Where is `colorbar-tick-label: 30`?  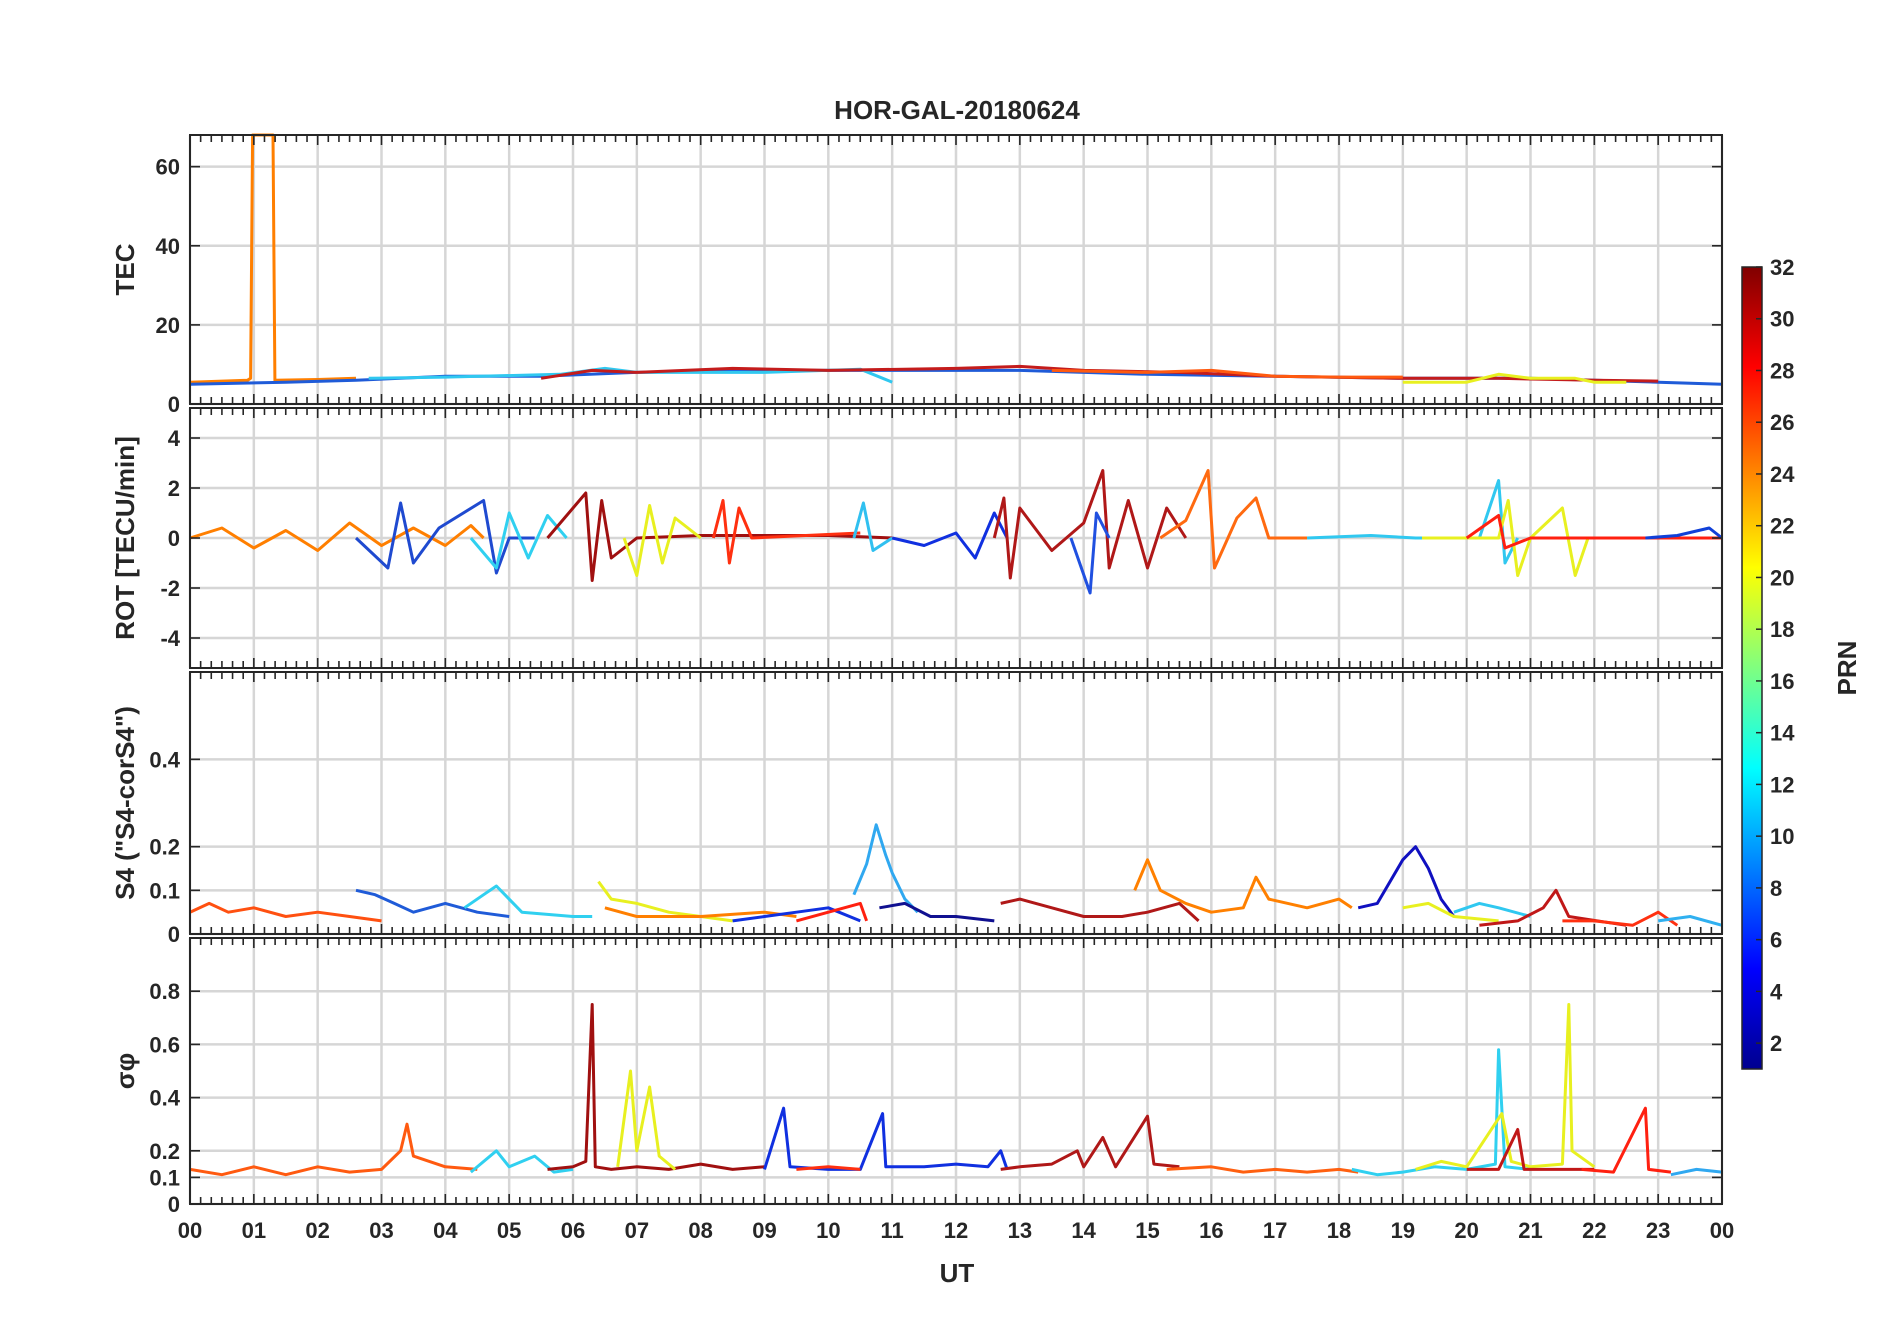 colorbar-tick-label: 30 is located at coordinates (1782, 319).